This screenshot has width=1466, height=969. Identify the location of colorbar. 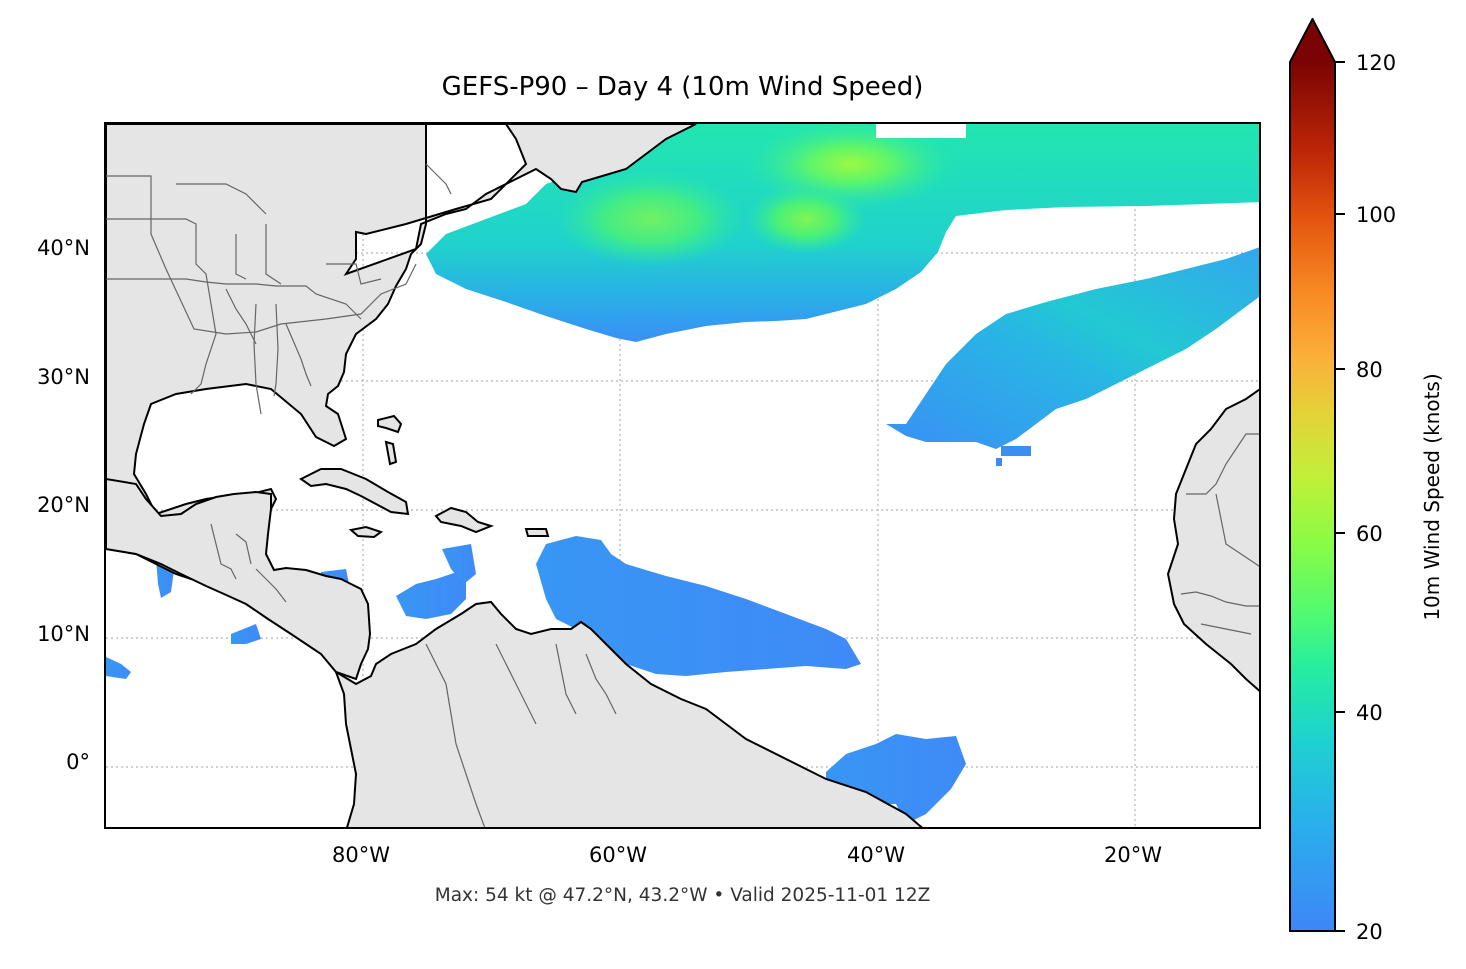
(1317, 475).